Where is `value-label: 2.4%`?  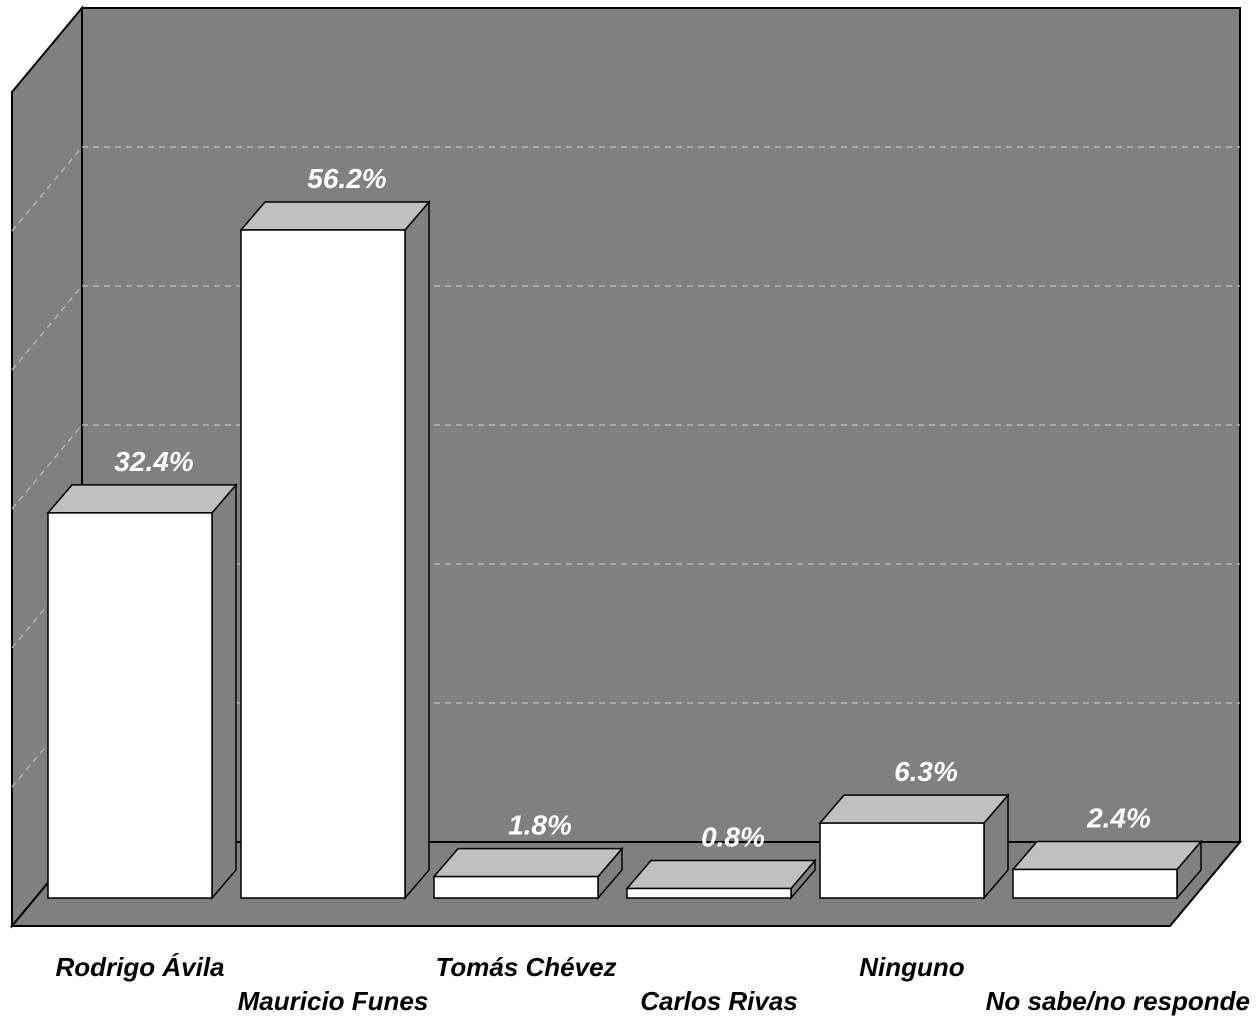
value-label: 2.4% is located at coordinates (1118, 817).